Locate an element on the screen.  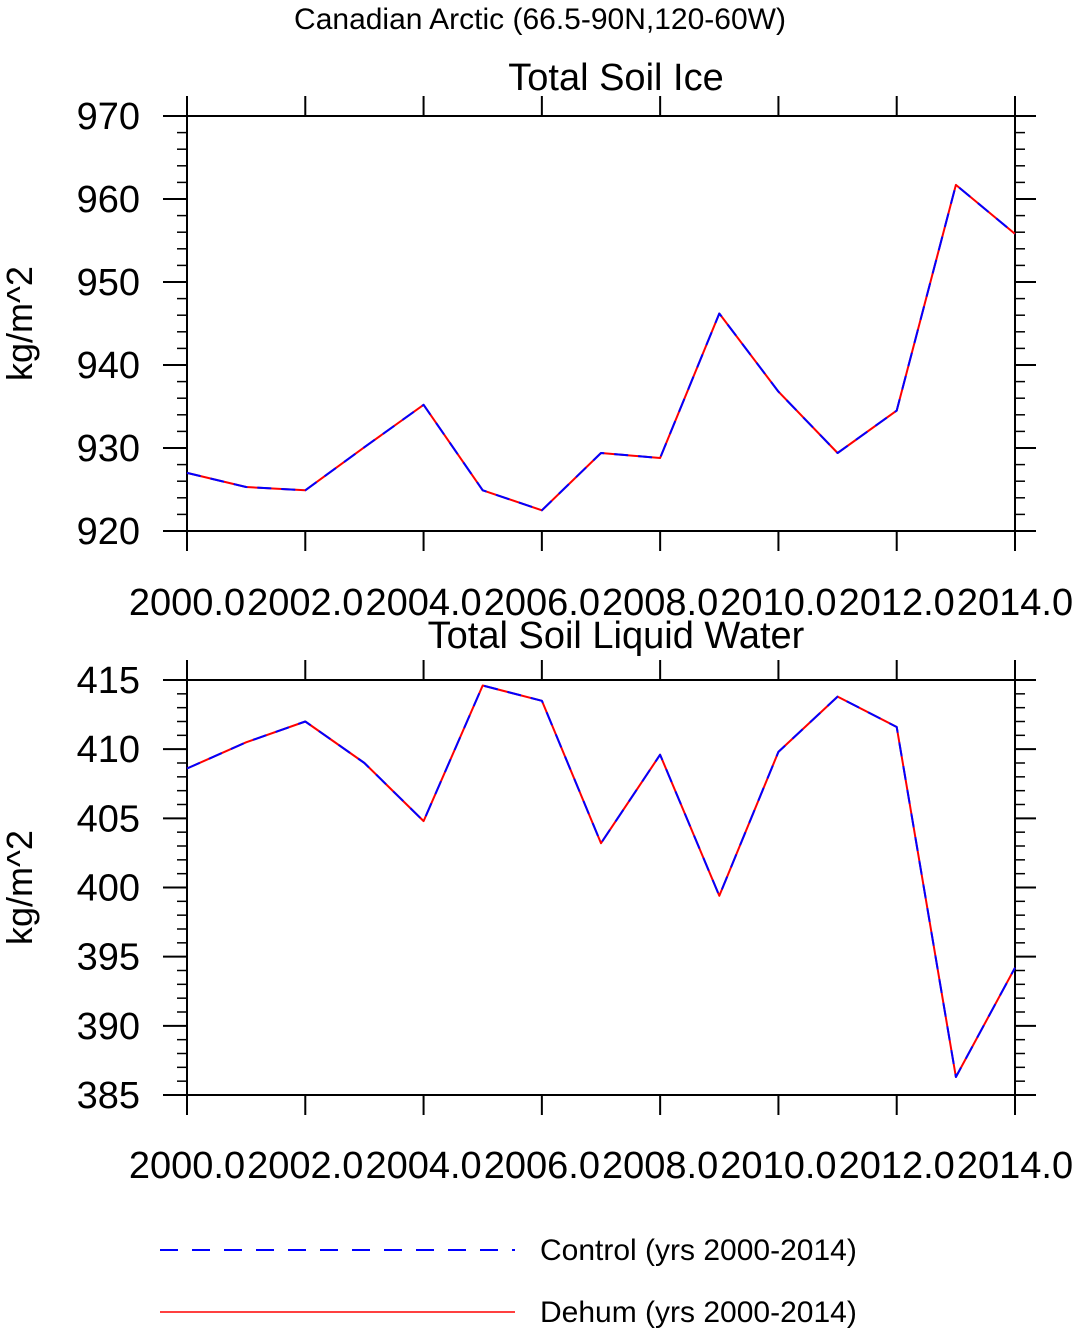
y-tick-label: 395 is located at coordinates (108, 958).